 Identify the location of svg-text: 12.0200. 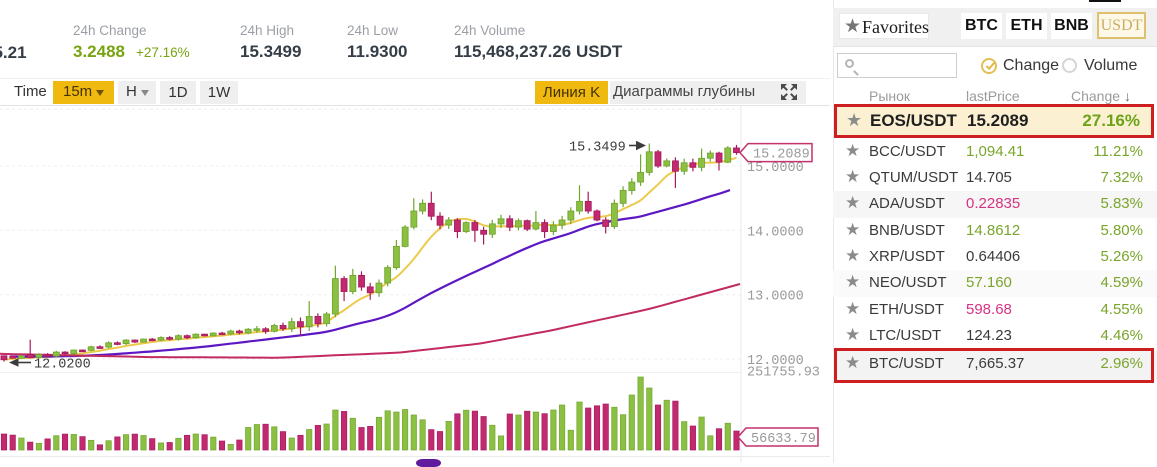
(62, 365).